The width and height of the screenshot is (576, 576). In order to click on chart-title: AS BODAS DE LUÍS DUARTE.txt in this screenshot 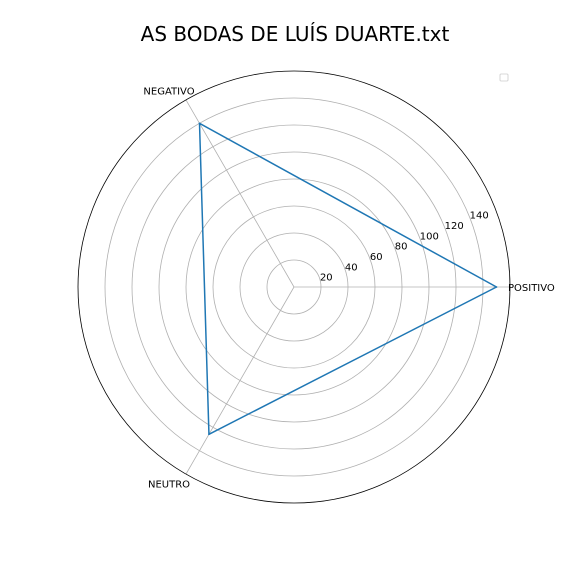, I will do `click(295, 34)`.